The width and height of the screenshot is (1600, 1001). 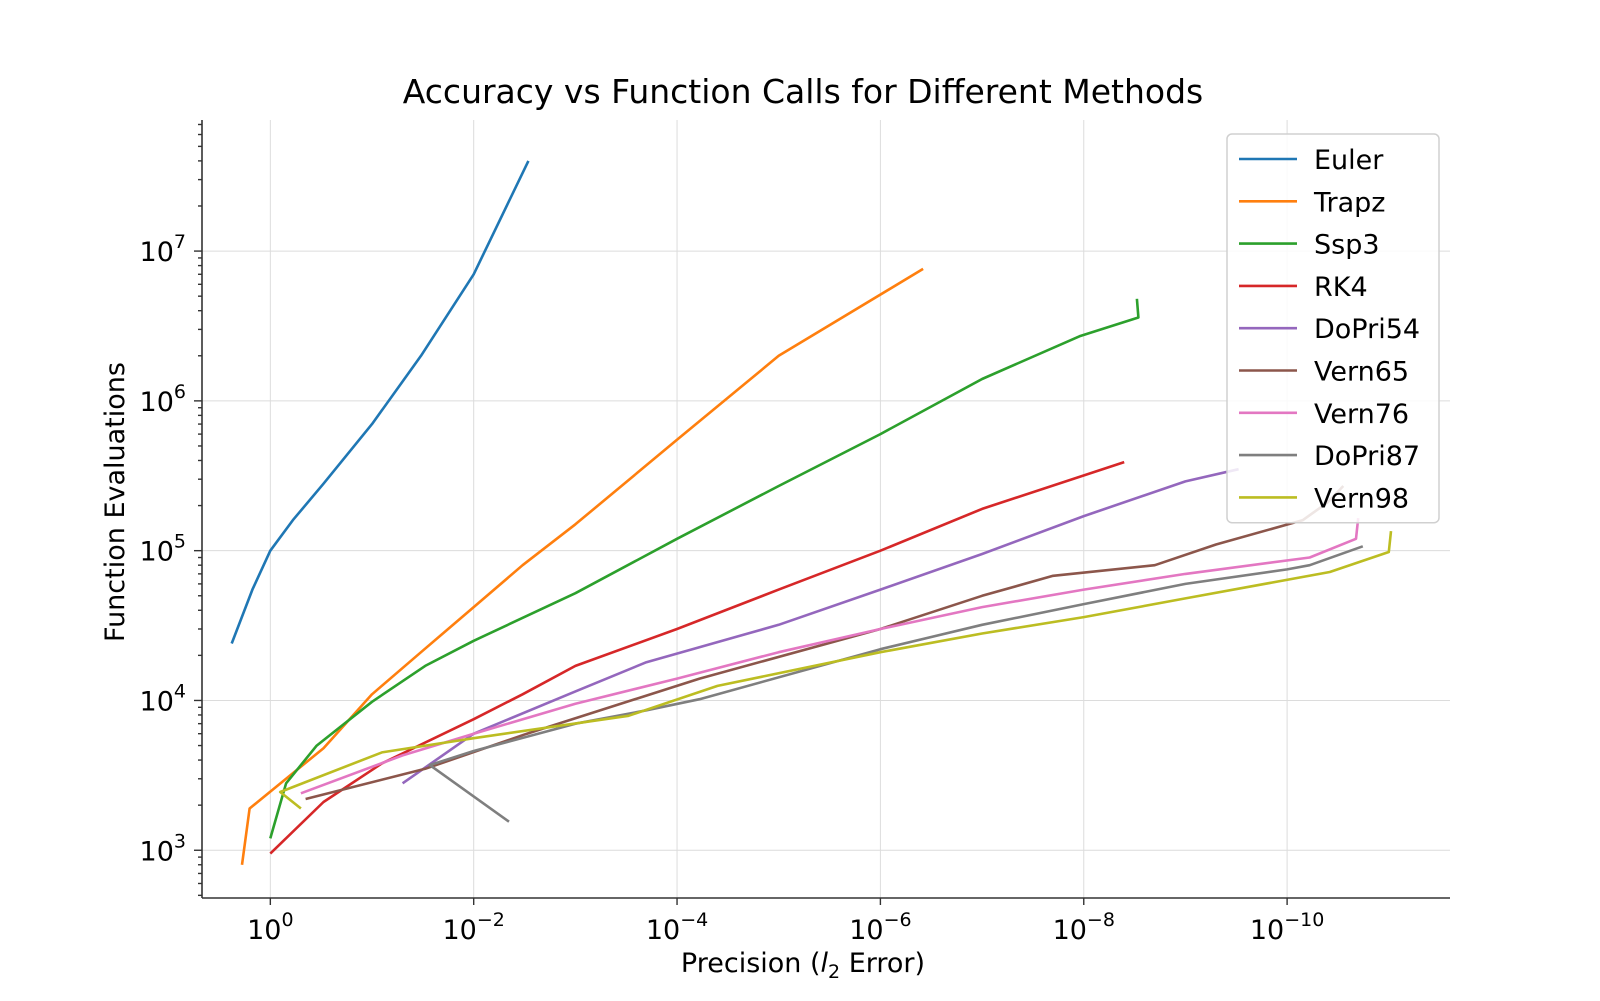 I want to click on x-tick-label: 10⁻⁴, so click(x=677, y=927).